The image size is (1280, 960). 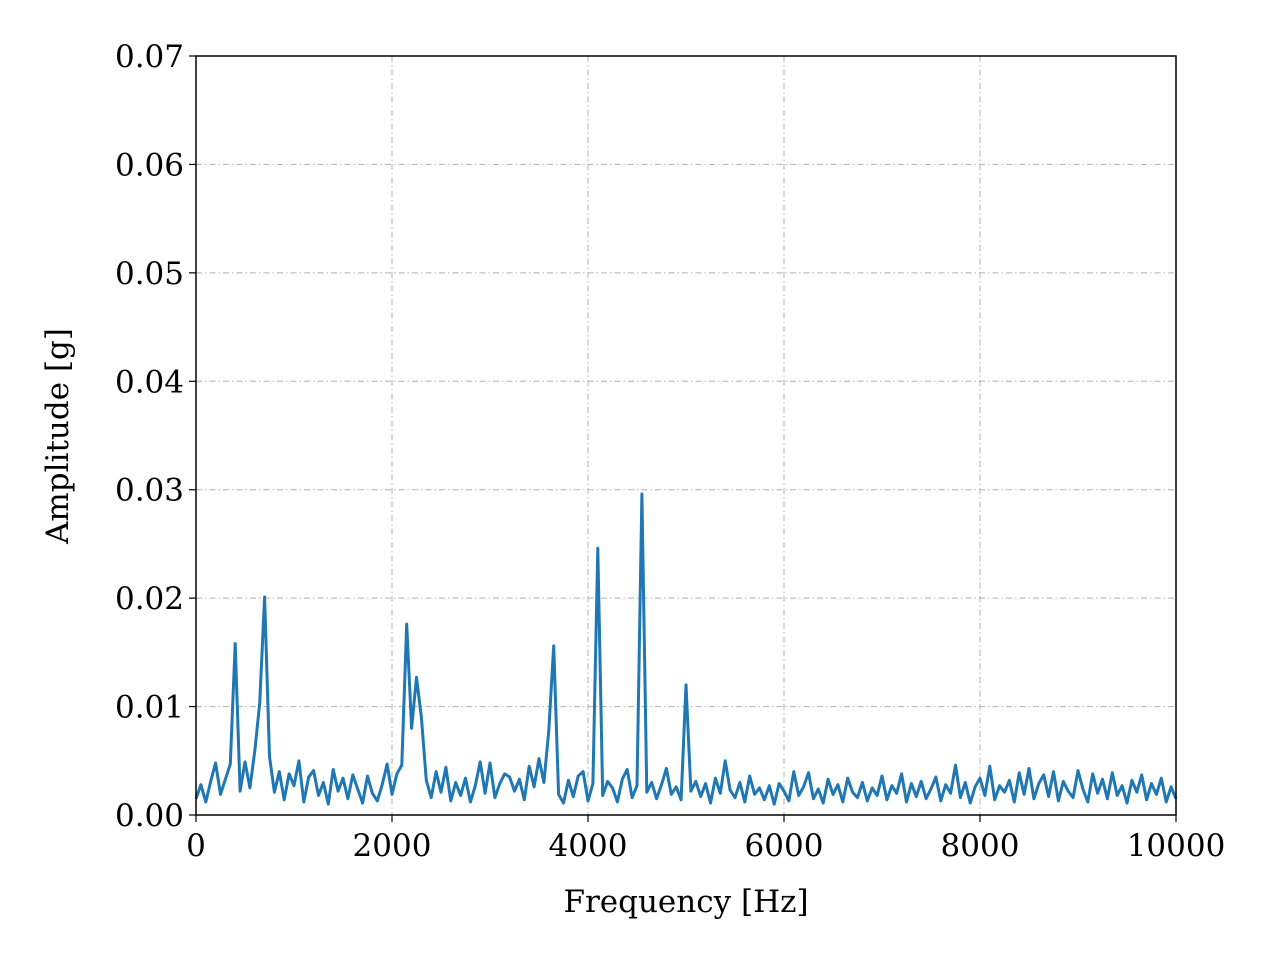 What do you see at coordinates (784, 846) in the screenshot?
I see `x-tick-label: 6000` at bounding box center [784, 846].